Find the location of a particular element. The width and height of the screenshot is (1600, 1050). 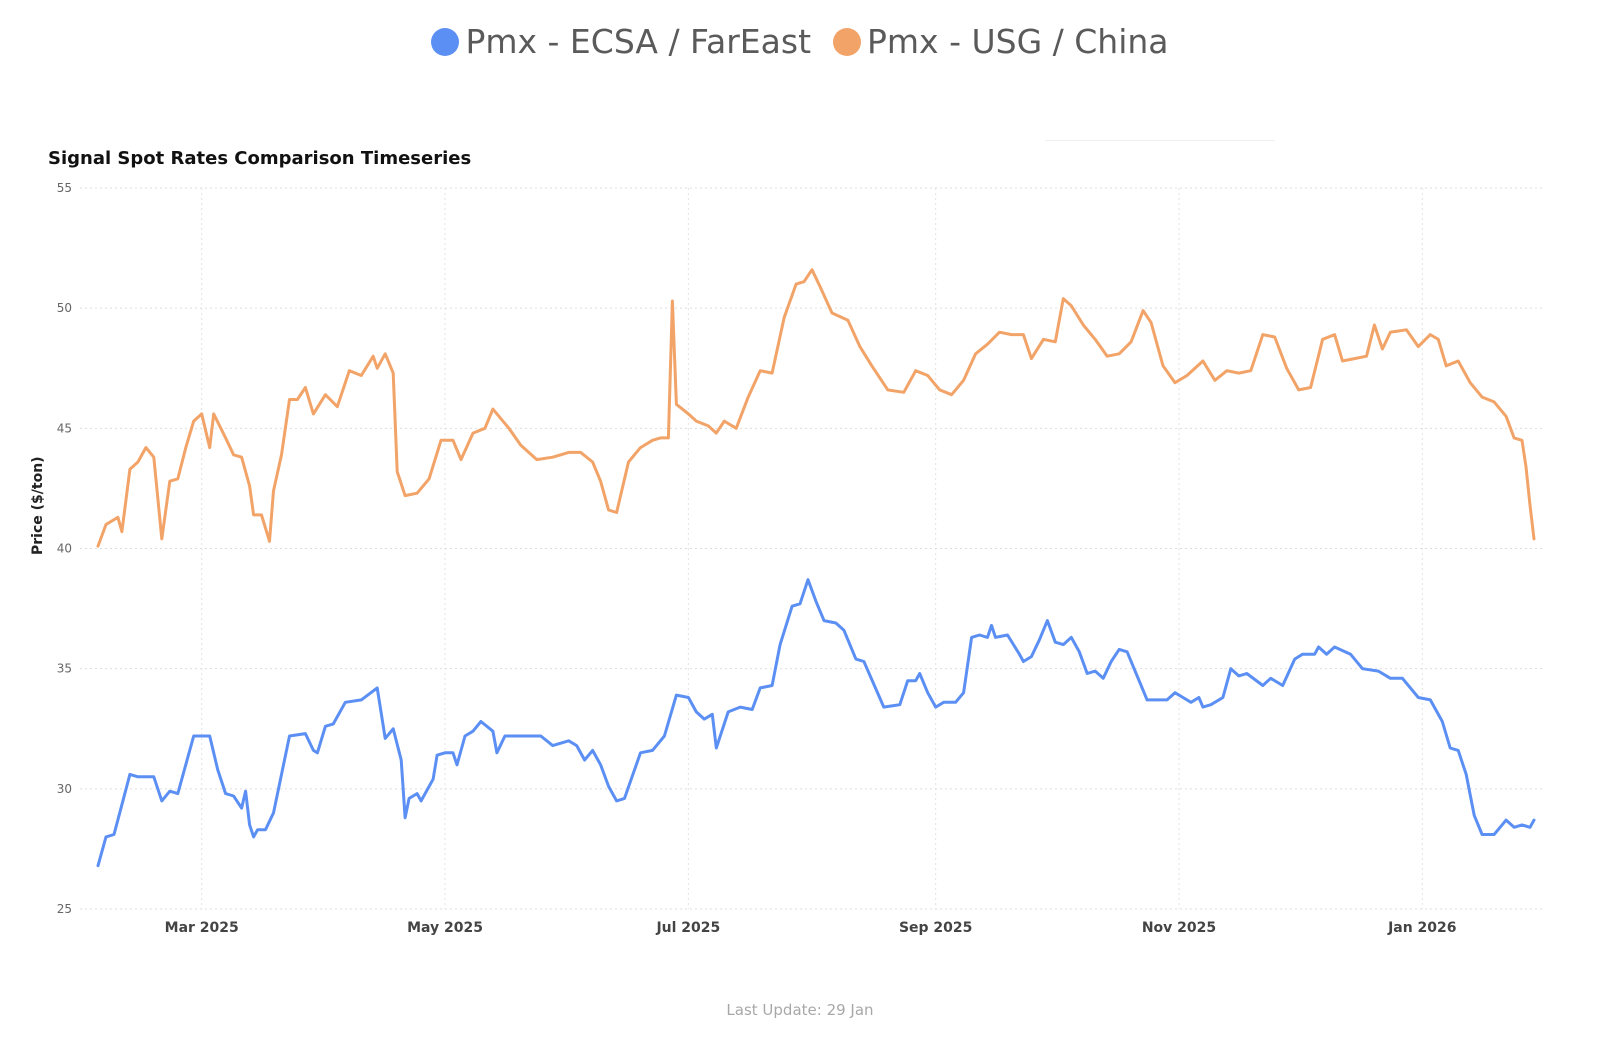

y-tick-label: 25 is located at coordinates (64, 909).